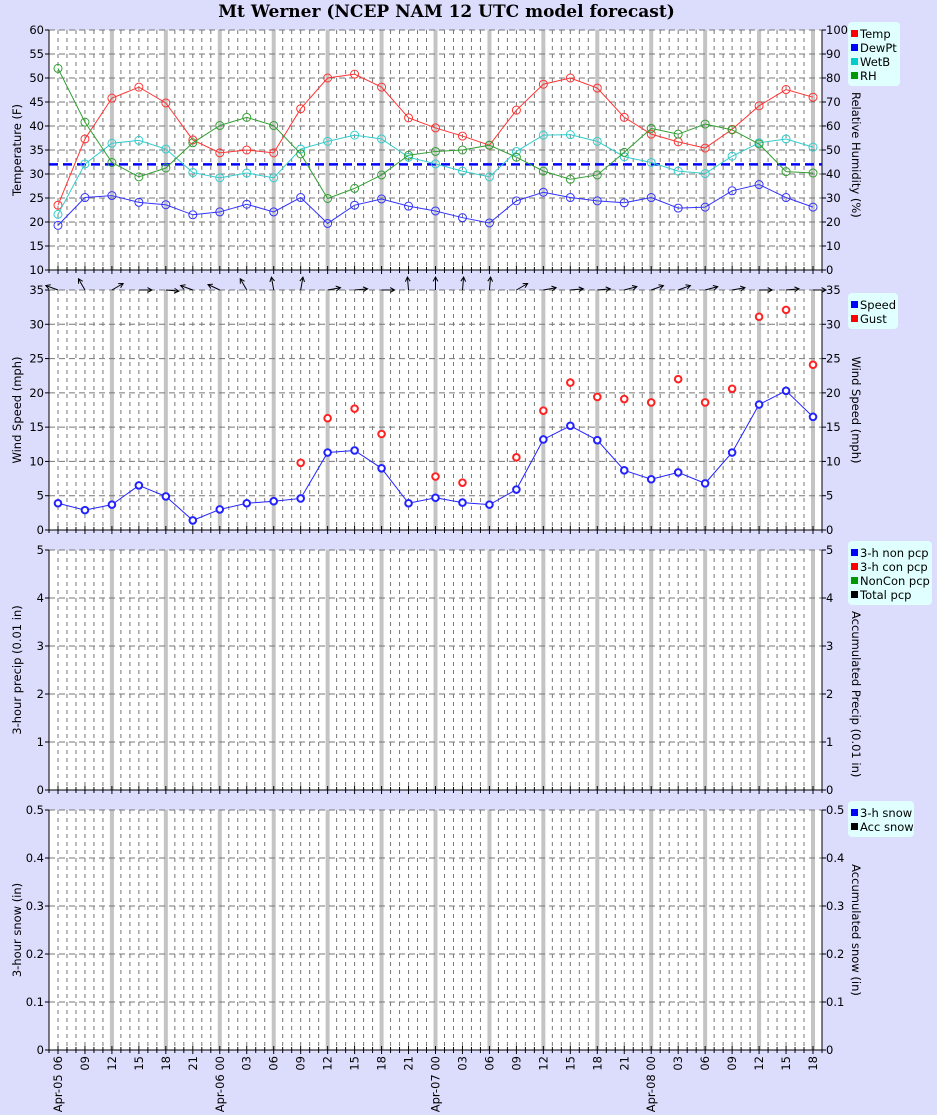 This screenshot has height=1115, width=937. Describe the element at coordinates (17, 670) in the screenshot. I see `y-axis-label: 3-hour precip (0.01 in)` at that location.